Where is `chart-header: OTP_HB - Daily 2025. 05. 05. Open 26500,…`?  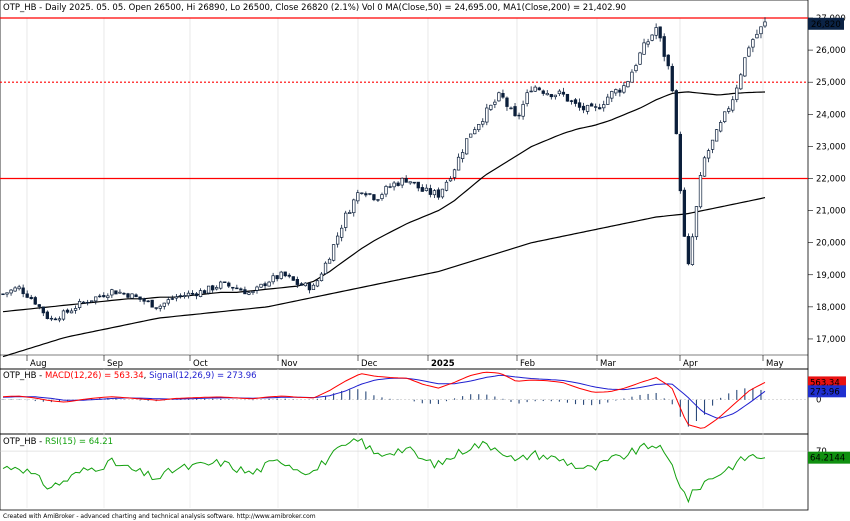
chart-header: OTP_HB - Daily 2025. 05. 05. Open 26500,… is located at coordinates (314, 8).